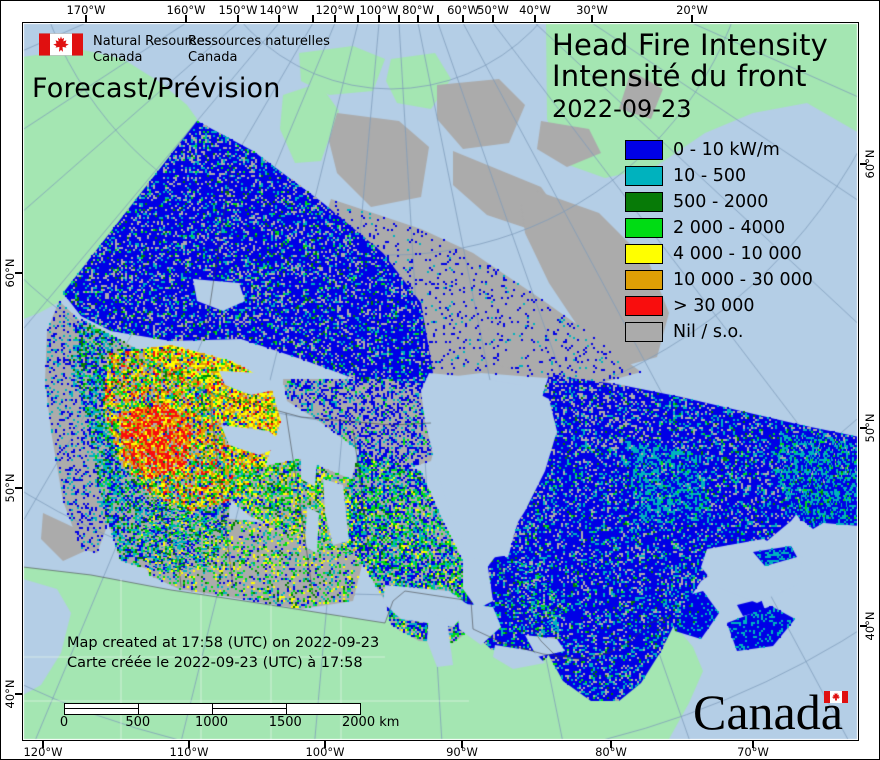 This screenshot has width=880, height=760. Describe the element at coordinates (189, 752) in the screenshot. I see `coordinate-label: 110°W` at that location.